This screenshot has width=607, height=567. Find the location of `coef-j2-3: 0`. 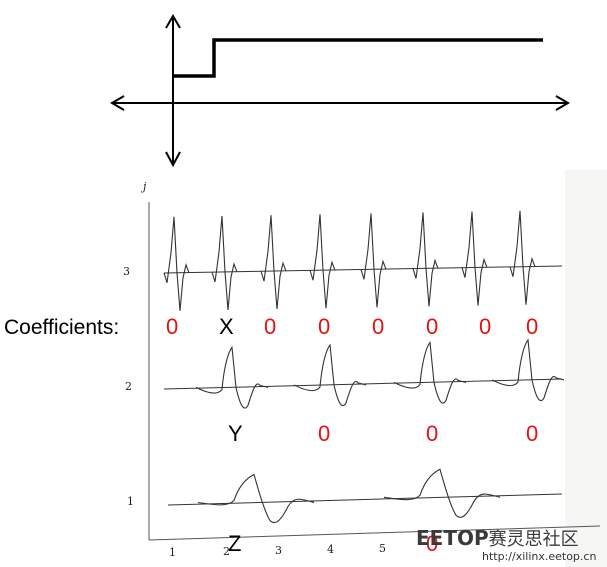

coef-j2-3: 0 is located at coordinates (432, 433).